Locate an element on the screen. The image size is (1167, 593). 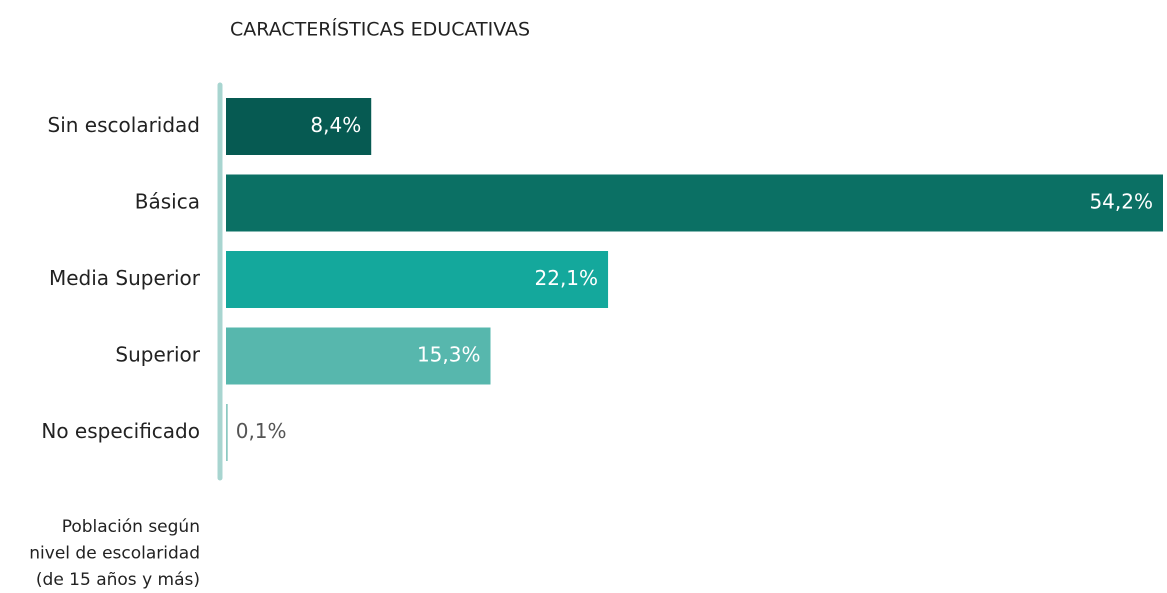
value-label: 54,2% is located at coordinates (1121, 202).